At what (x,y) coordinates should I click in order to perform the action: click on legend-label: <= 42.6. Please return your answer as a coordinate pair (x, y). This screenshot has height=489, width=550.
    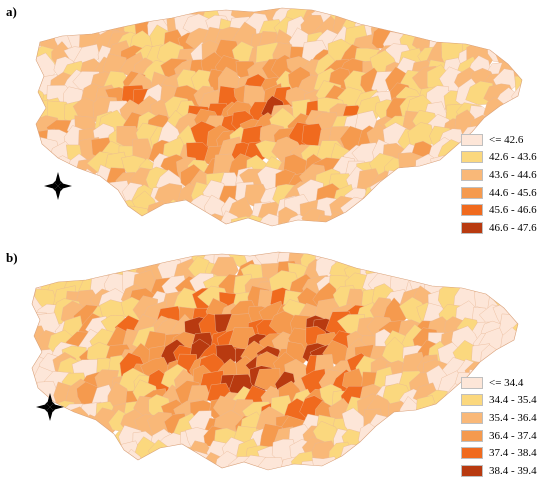
    Looking at the image, I should click on (506, 139).